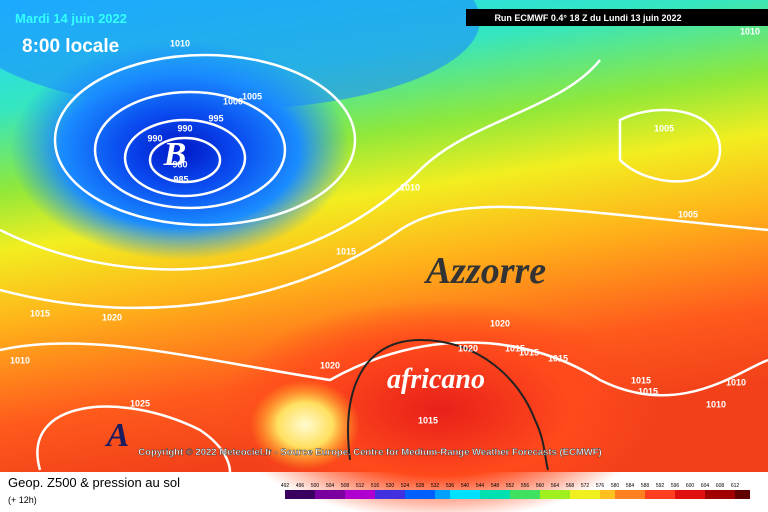 The width and height of the screenshot is (768, 512). What do you see at coordinates (117, 435) in the screenshot?
I see `high-label: A` at bounding box center [117, 435].